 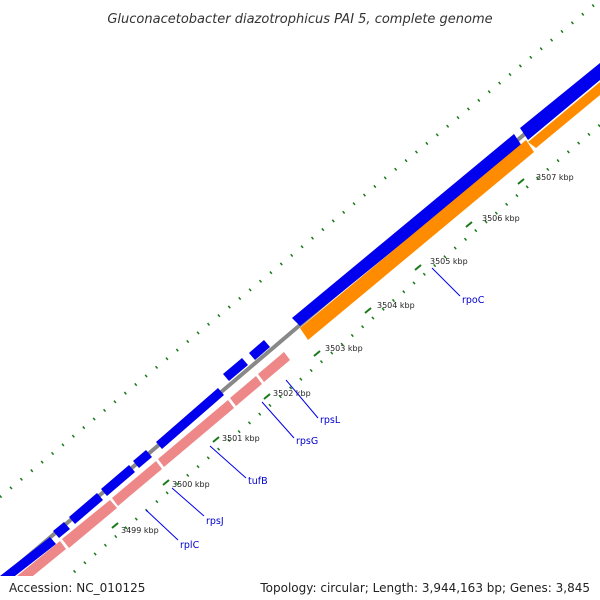 What do you see at coordinates (77, 588) in the screenshot?
I see `accession-text: Accession: NC_010125` at bounding box center [77, 588].